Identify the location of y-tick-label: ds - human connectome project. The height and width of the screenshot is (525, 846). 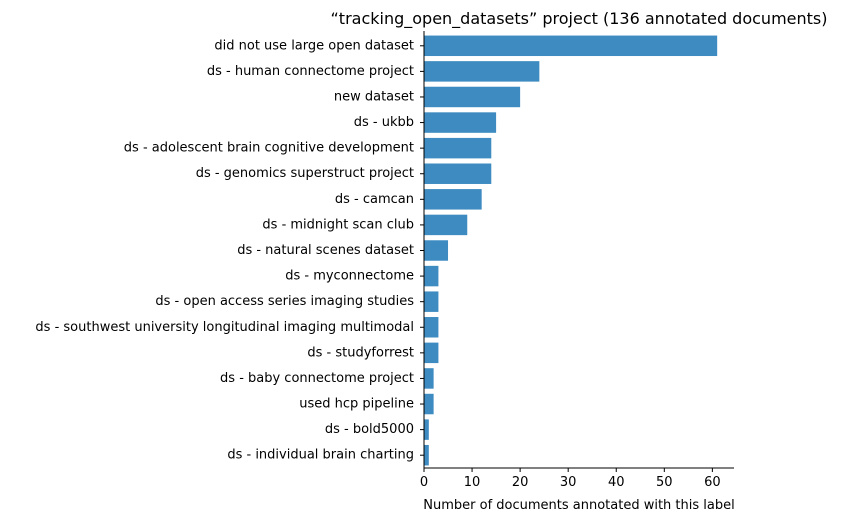
(310, 71).